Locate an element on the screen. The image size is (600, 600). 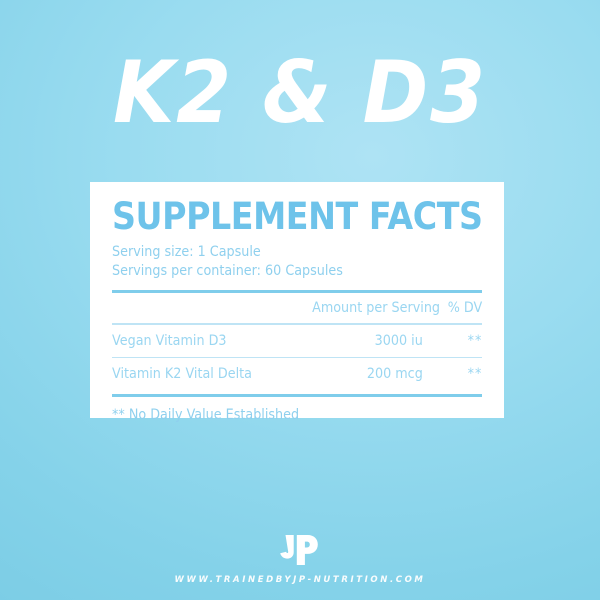
table-row: Vegan Vitamin D3 3000 iu ** is located at coordinates (297, 341).